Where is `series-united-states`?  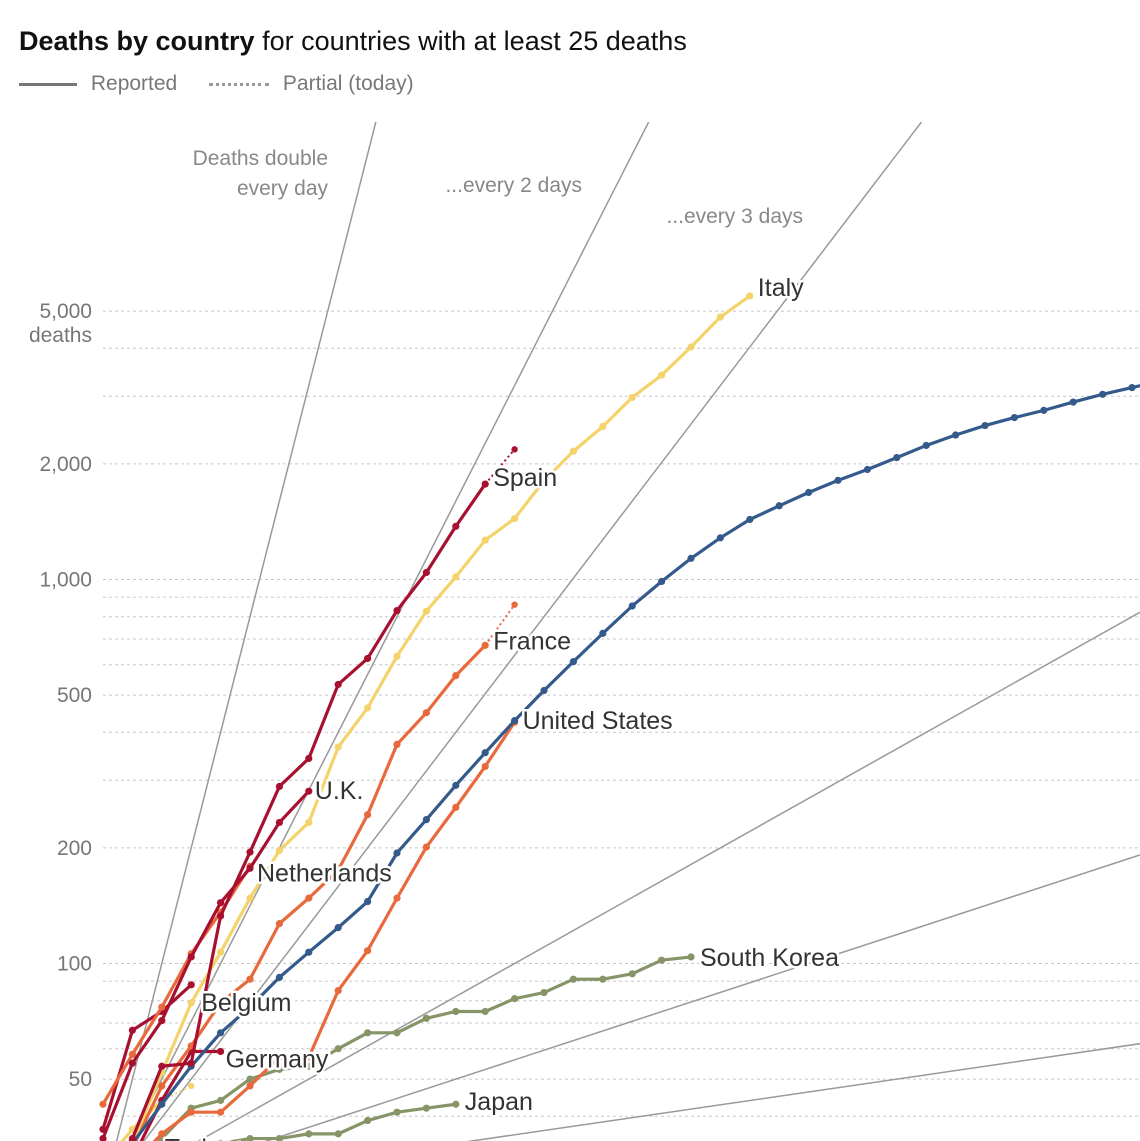
series-united-states is located at coordinates (335, 929).